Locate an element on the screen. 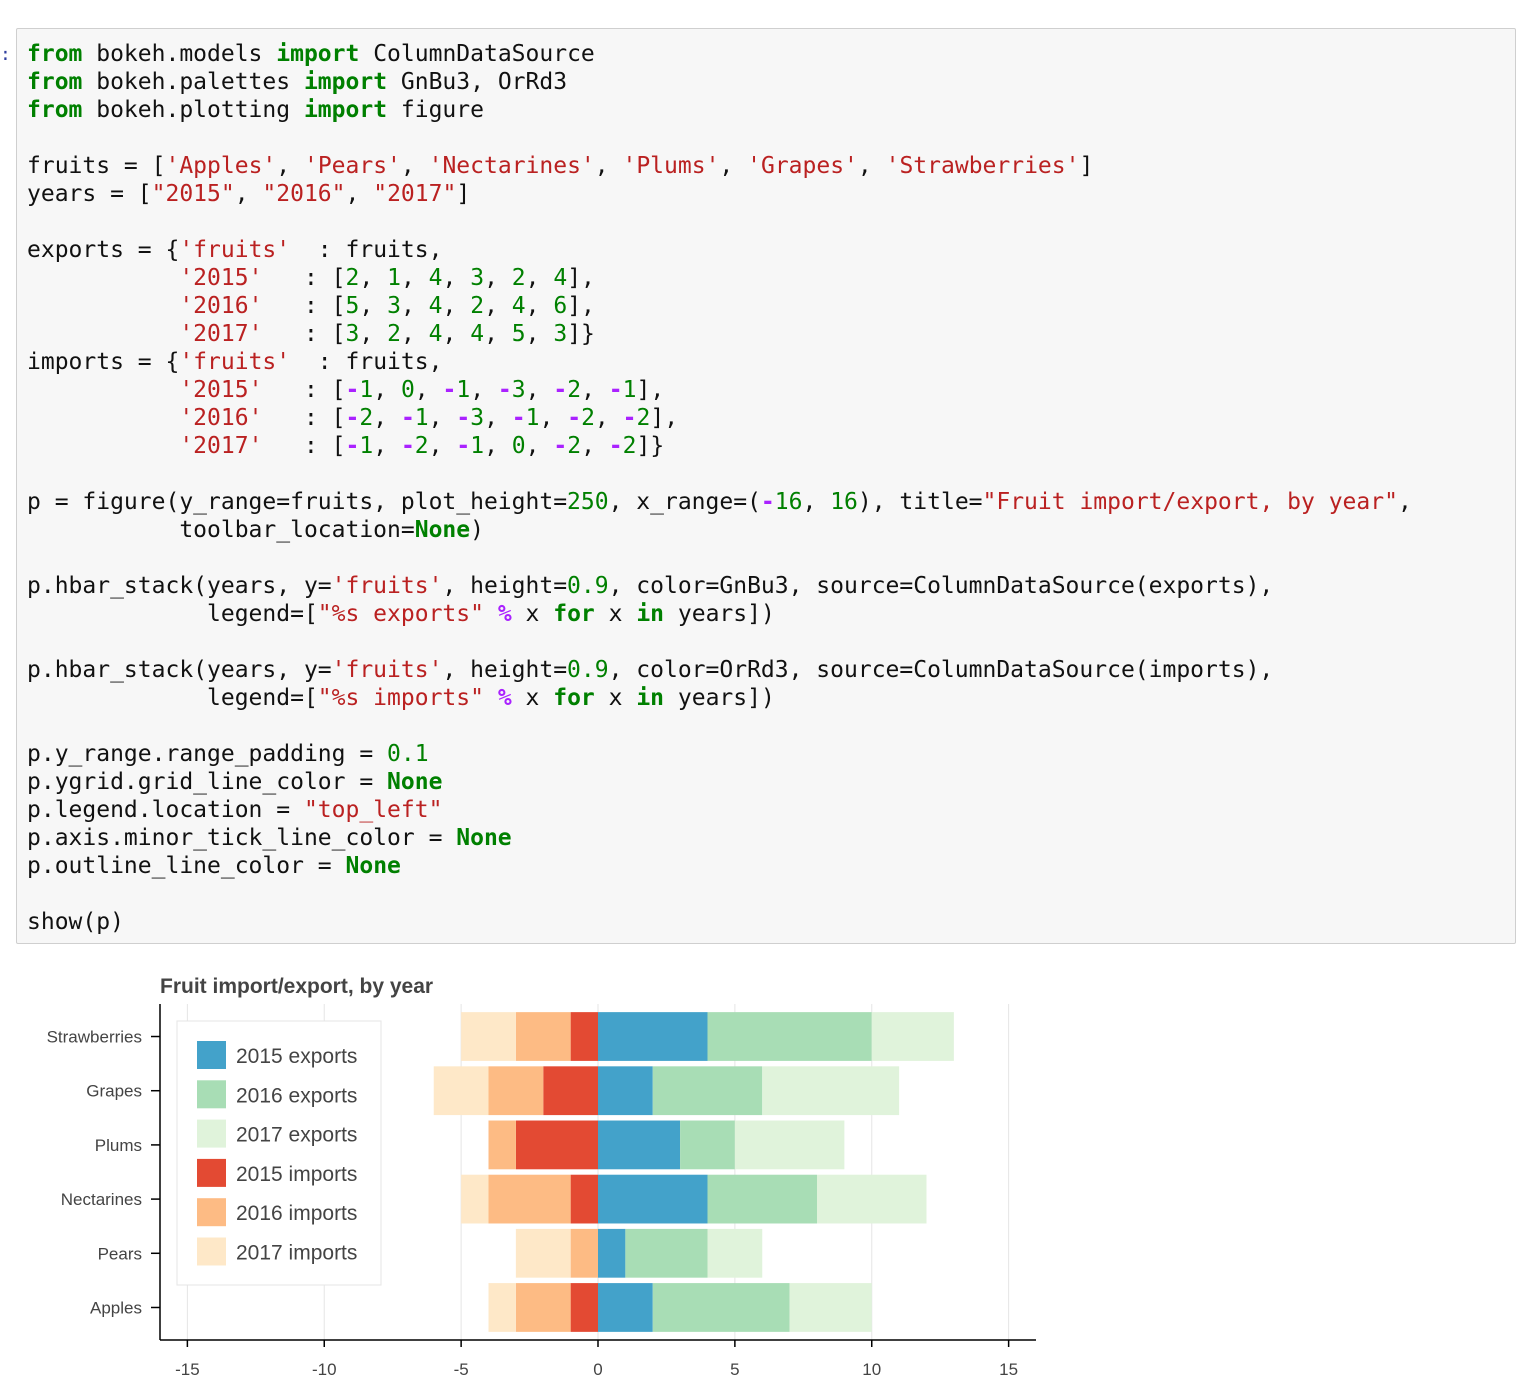  code-text: x is located at coordinates (615, 614).